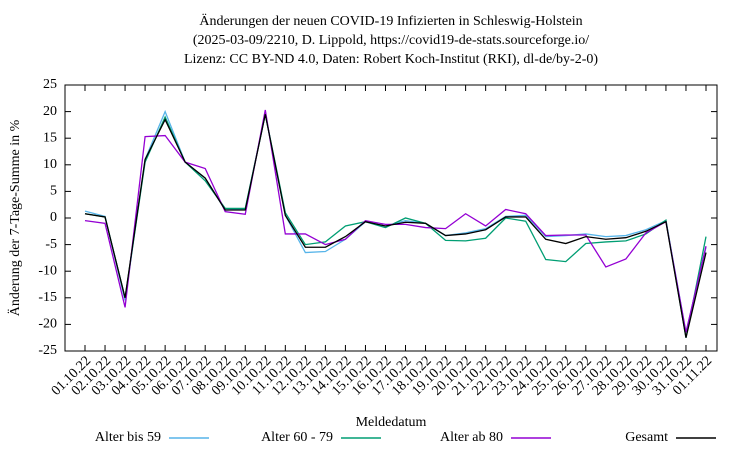 This screenshot has width=750, height=450. I want to click on legend-label: Alter 60 - 79, so click(297, 437).